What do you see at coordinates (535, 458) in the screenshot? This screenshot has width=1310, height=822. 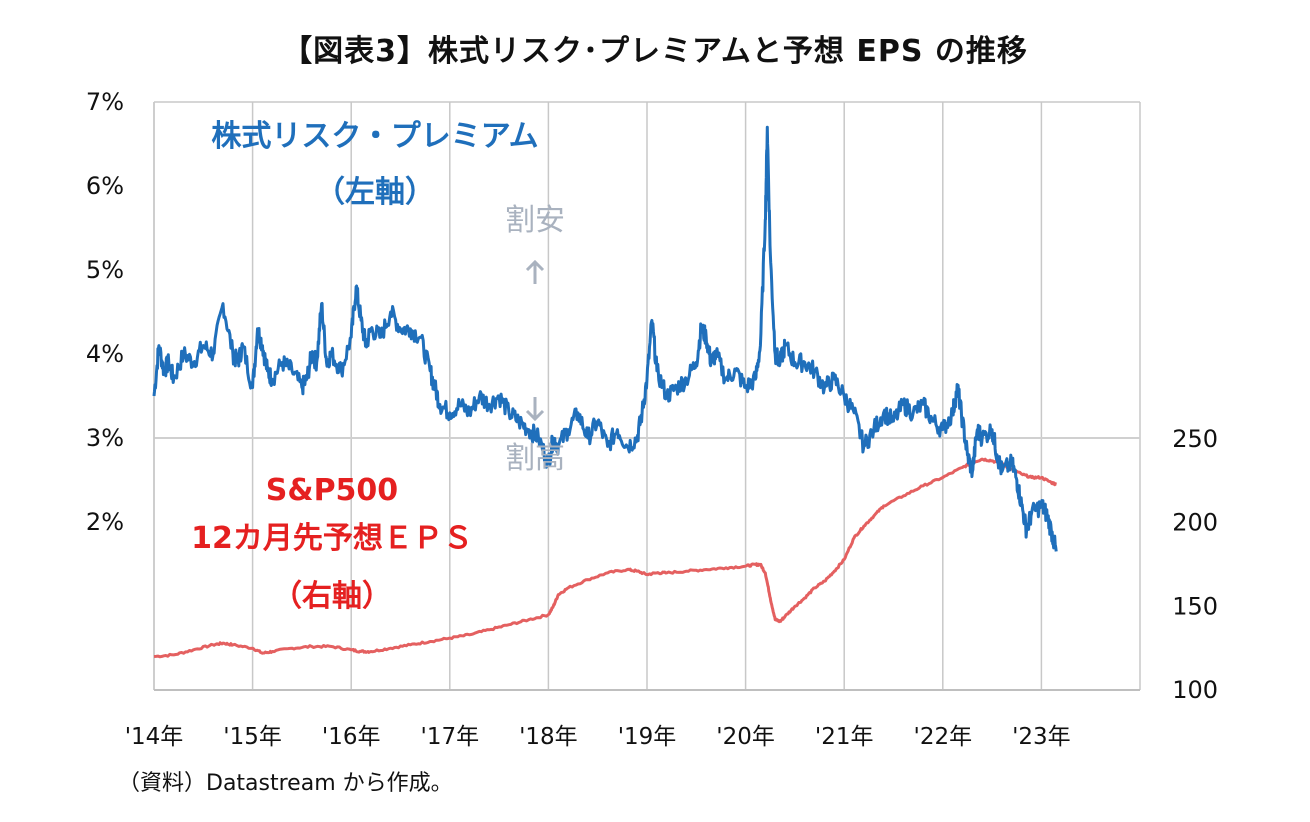 I see `expensive-label: 割高` at bounding box center [535, 458].